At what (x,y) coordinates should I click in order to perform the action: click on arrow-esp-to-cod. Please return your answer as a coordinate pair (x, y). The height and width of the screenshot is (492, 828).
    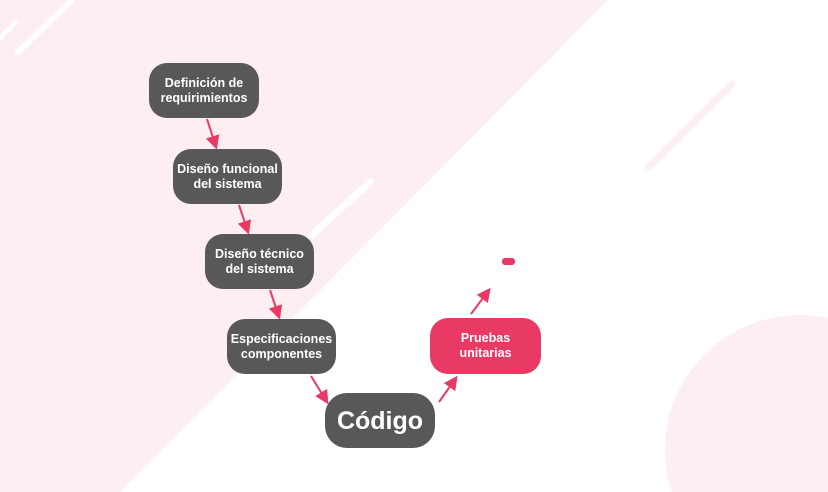
    Looking at the image, I should click on (319, 390).